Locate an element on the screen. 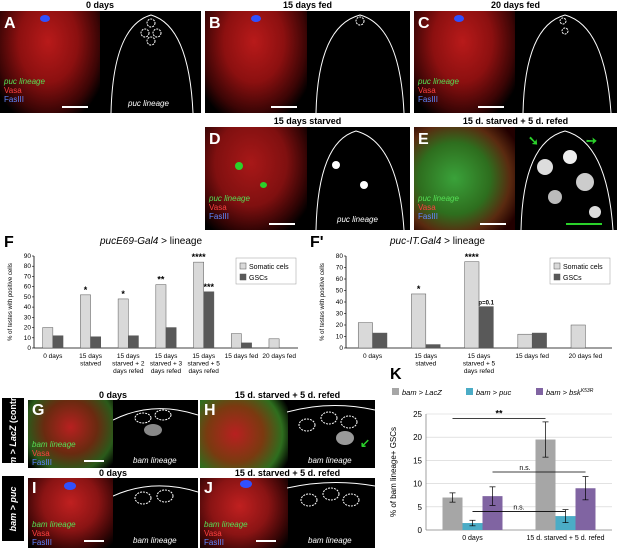  panel-d-outline is located at coordinates (360, 180).